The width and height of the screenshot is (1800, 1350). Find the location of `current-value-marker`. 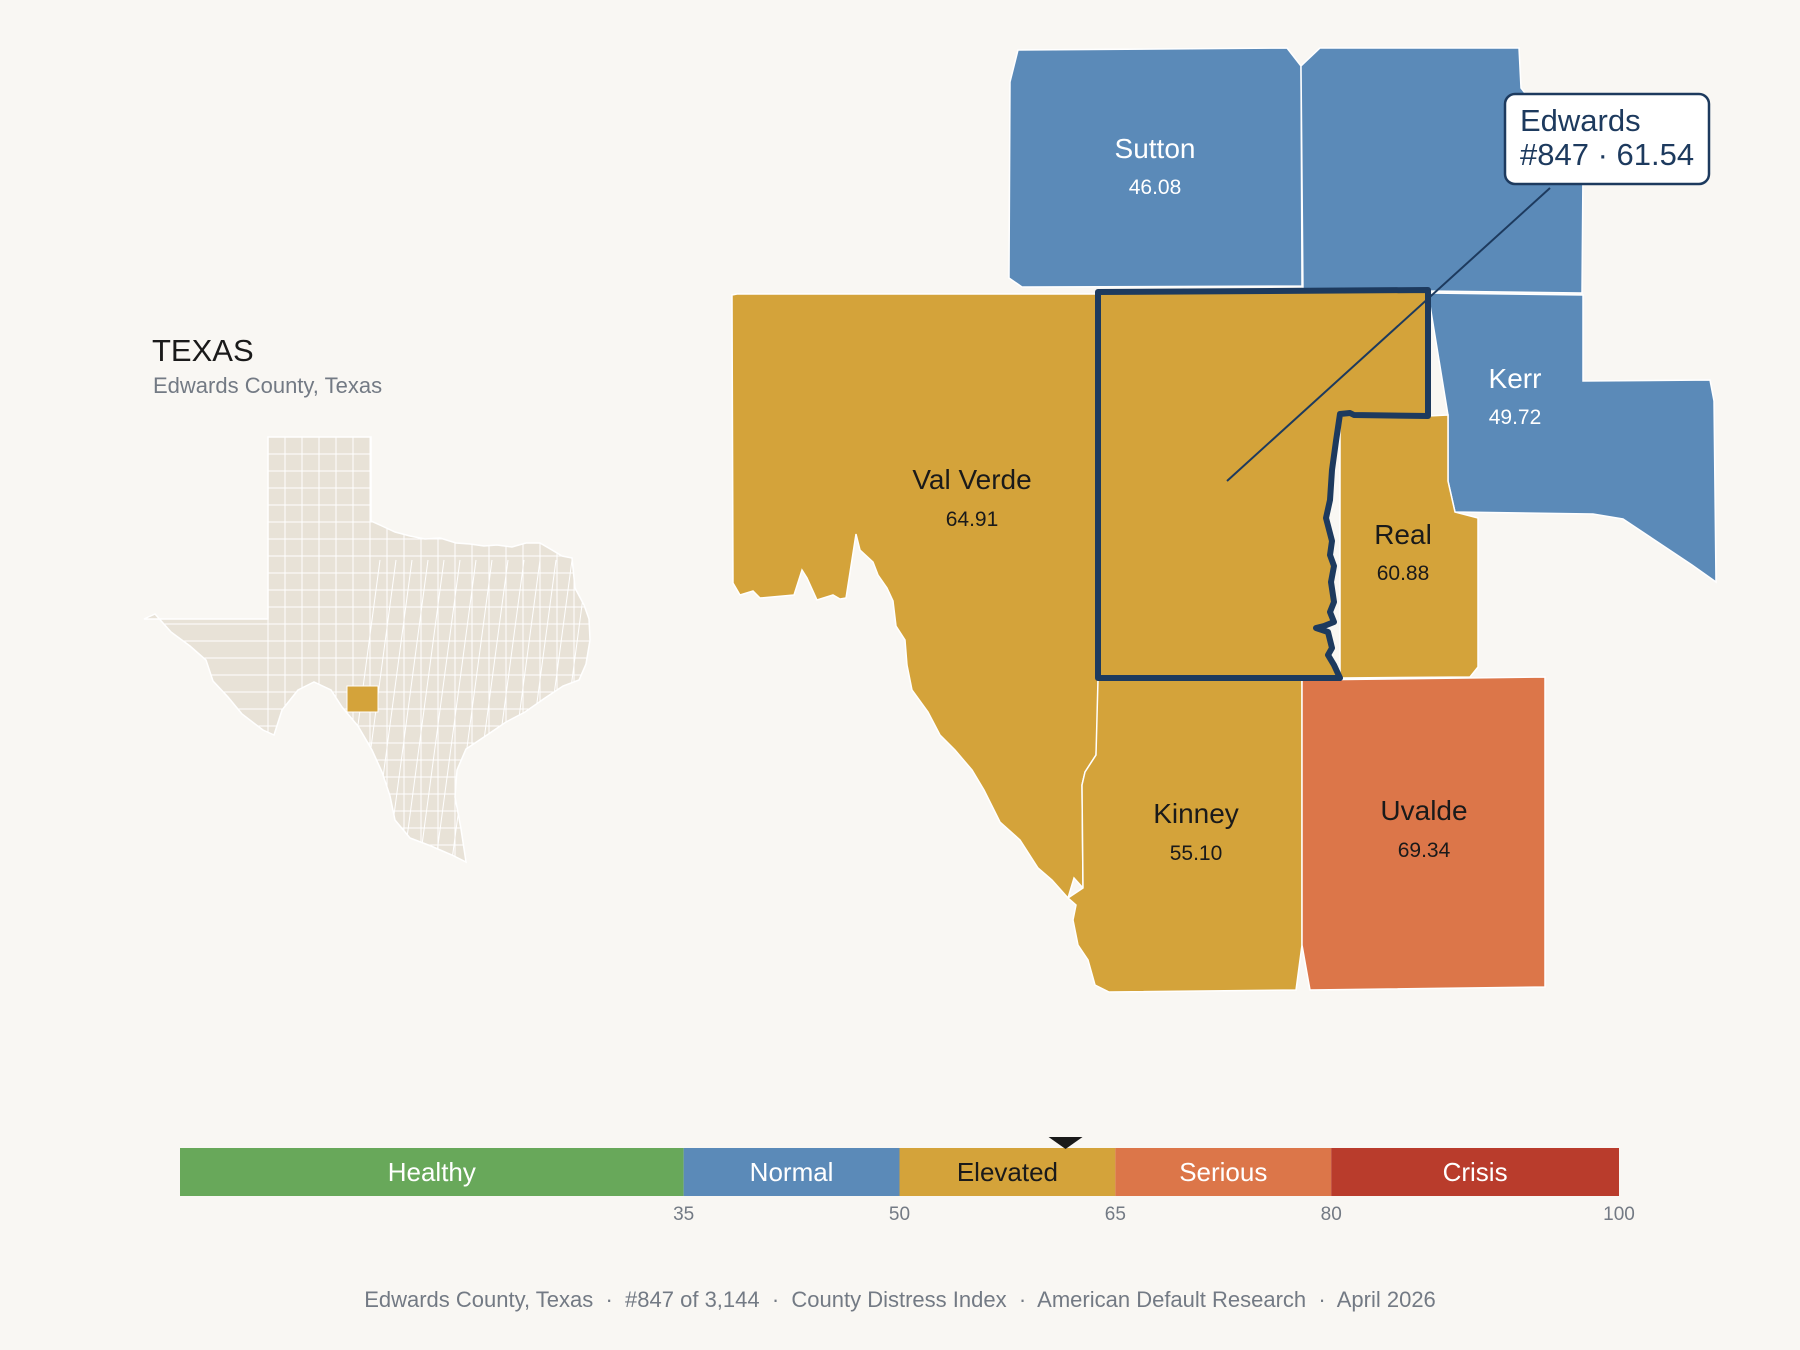

current-value-marker is located at coordinates (1065, 1143).